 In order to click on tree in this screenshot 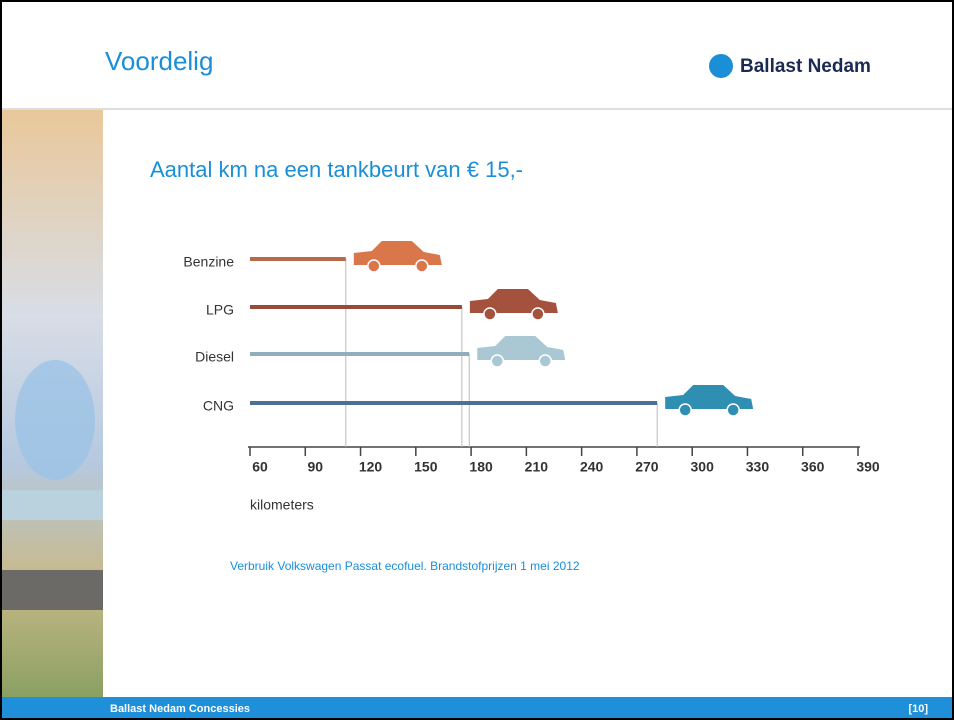, I will do `click(55, 420)`.